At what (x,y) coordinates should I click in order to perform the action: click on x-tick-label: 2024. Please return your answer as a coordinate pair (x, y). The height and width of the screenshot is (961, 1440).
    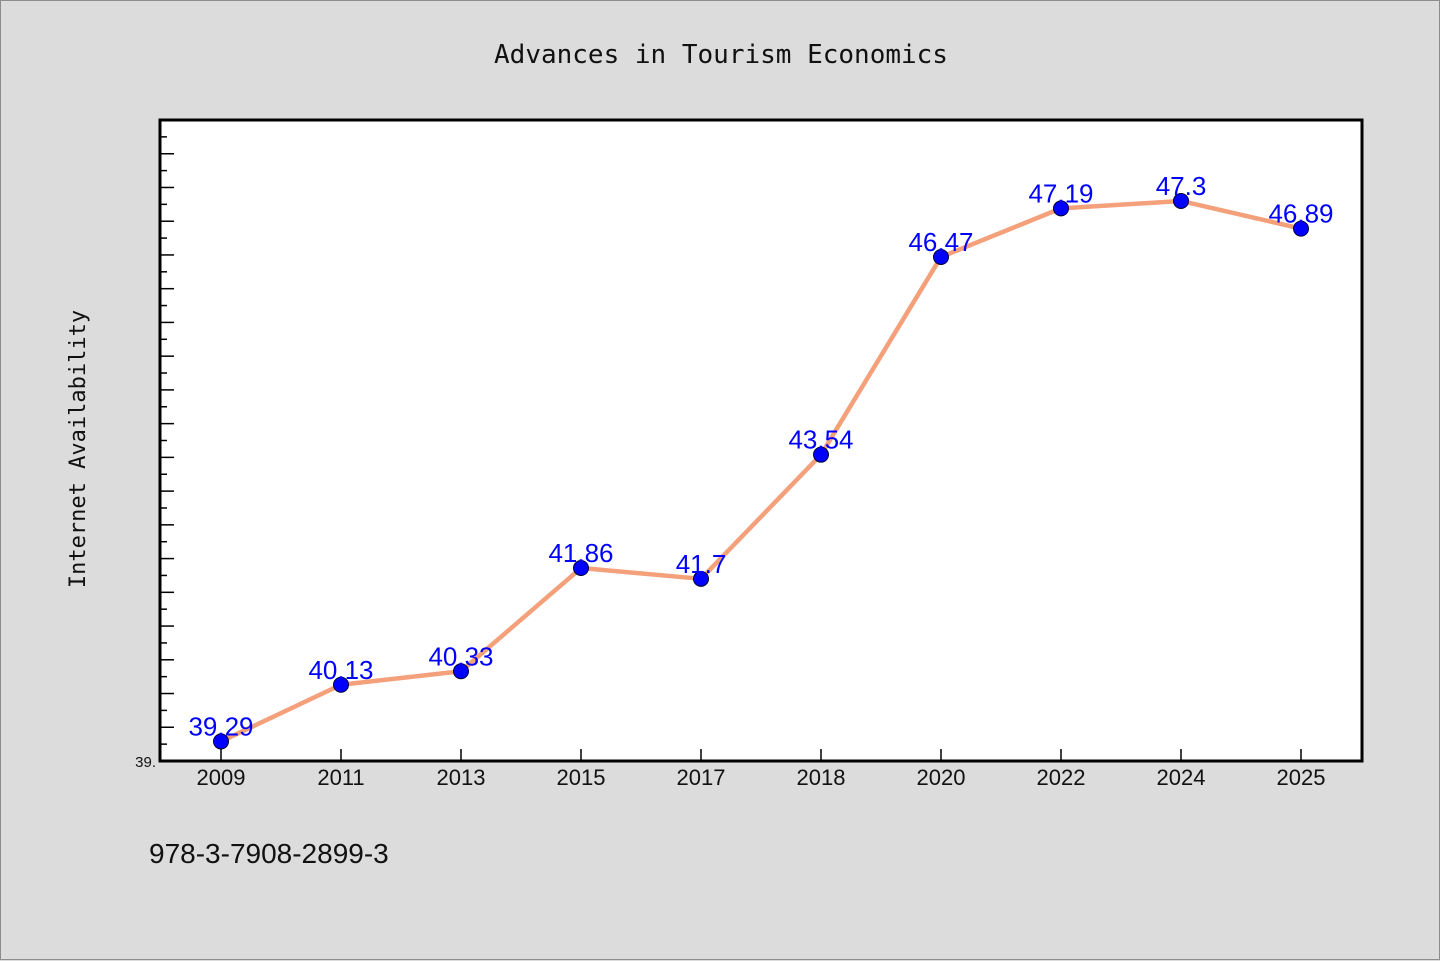
    Looking at the image, I should click on (1181, 777).